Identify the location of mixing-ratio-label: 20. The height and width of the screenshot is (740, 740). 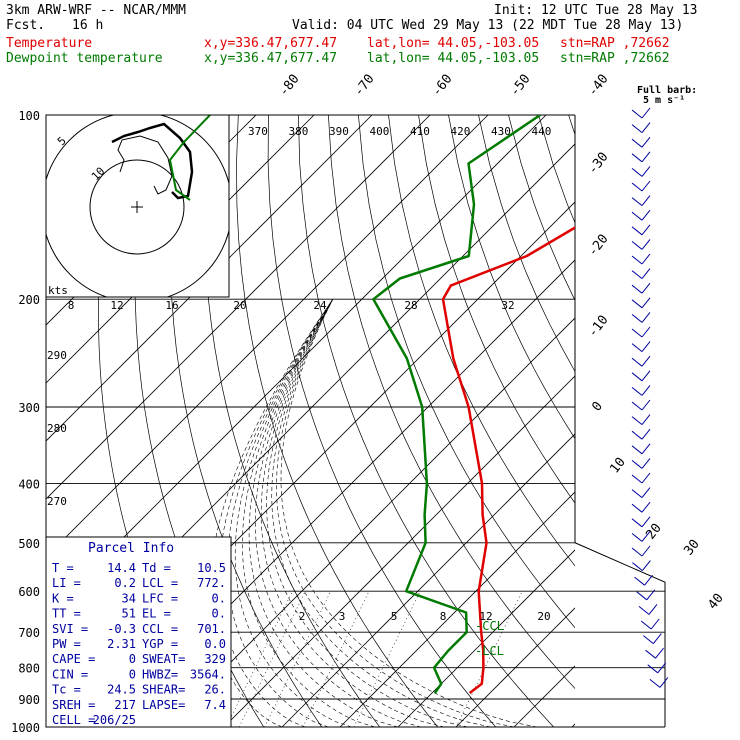
(543, 616).